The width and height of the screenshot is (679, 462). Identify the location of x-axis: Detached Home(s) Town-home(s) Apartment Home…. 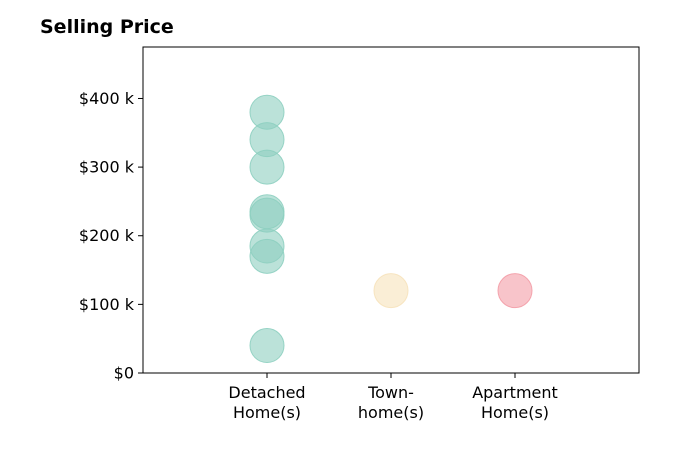
(393, 397).